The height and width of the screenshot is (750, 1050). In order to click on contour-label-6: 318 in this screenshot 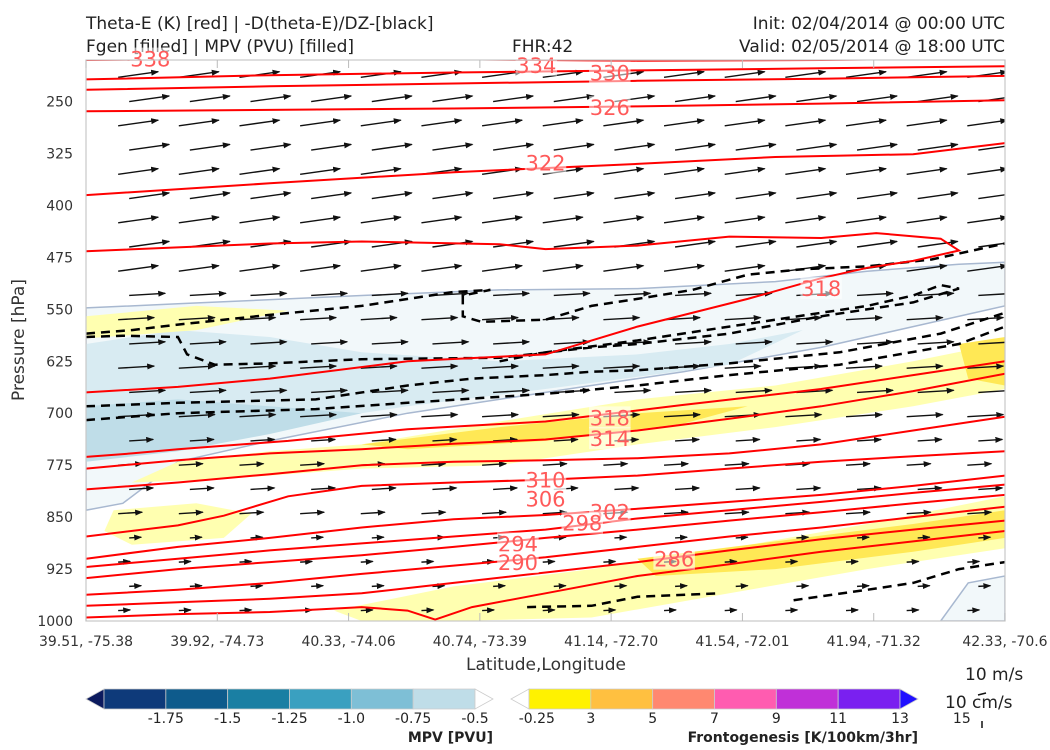, I will do `click(610, 418)`.